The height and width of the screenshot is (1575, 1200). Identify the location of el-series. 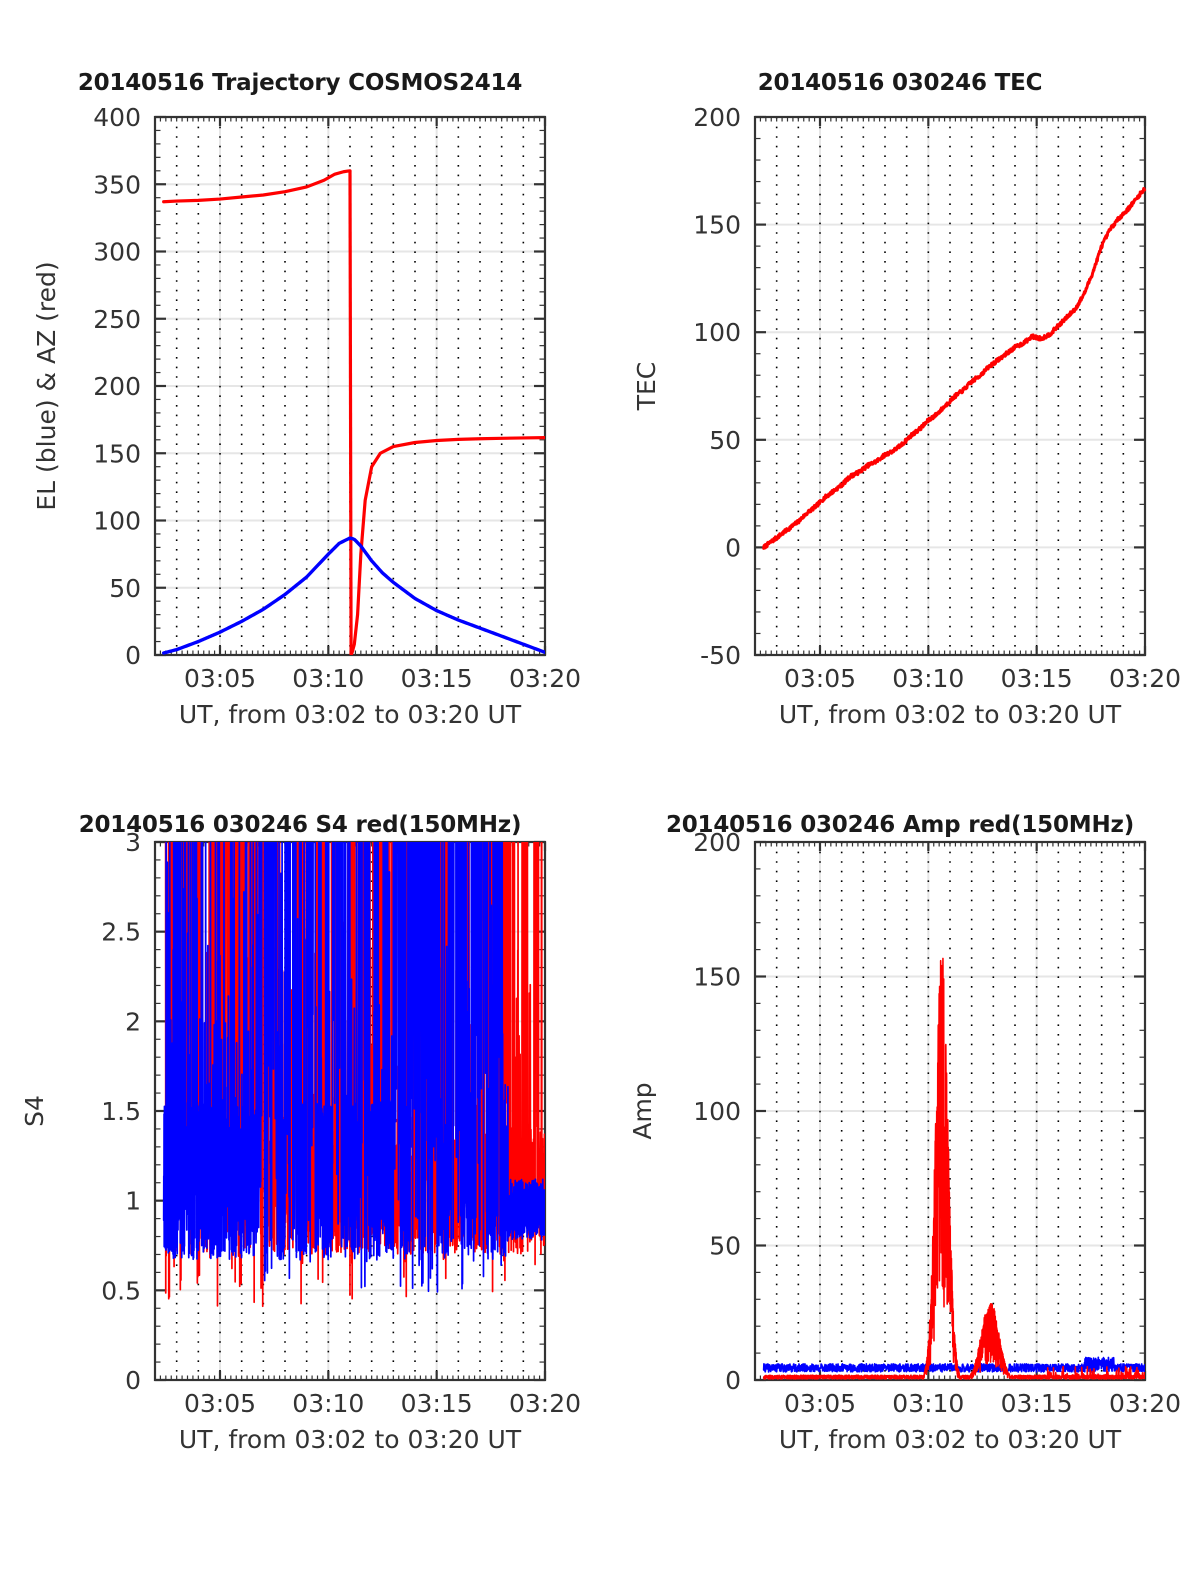
(353, 595).